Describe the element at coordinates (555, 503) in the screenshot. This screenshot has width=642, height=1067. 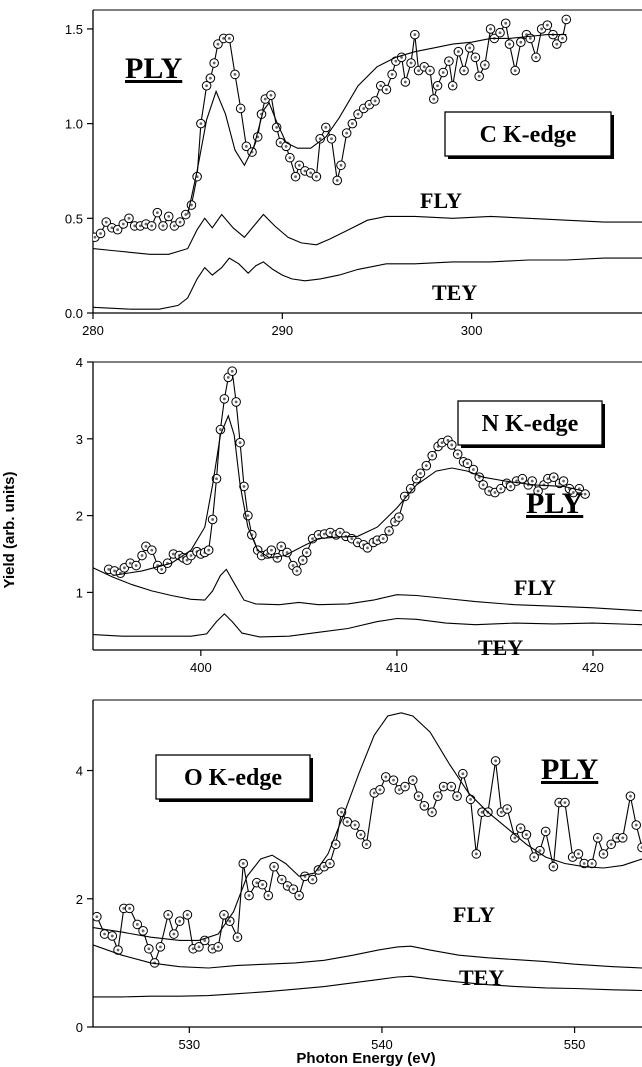
I see `label-ply: PLY` at that location.